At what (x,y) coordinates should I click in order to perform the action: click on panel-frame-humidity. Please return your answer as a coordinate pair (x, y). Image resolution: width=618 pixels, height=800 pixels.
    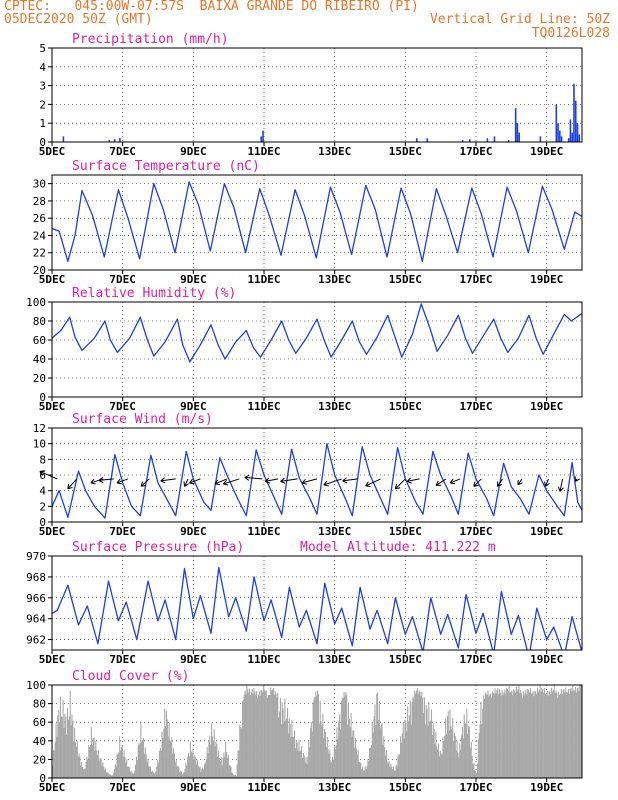
    Looking at the image, I should click on (317, 349).